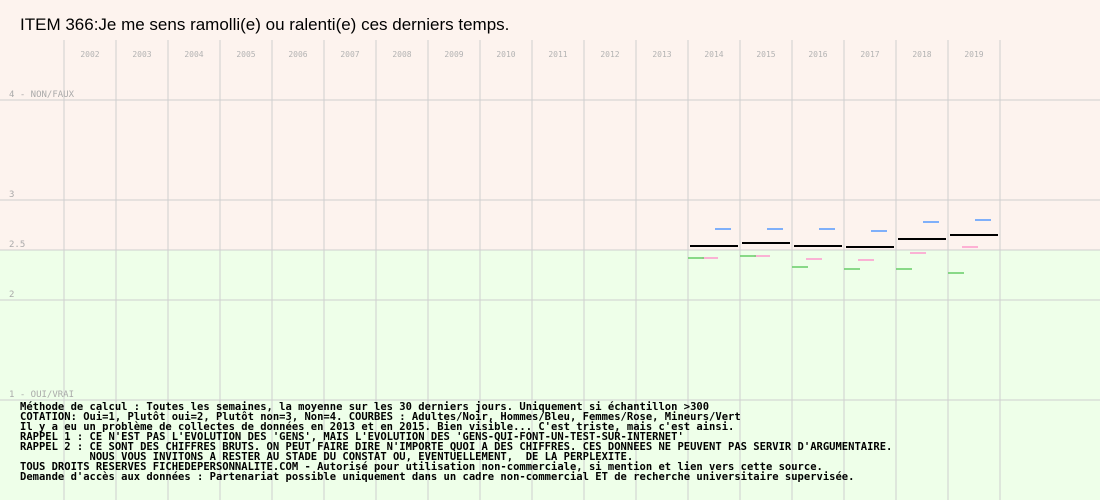  What do you see at coordinates (921, 54) in the screenshot?
I see `year-label: 2018` at bounding box center [921, 54].